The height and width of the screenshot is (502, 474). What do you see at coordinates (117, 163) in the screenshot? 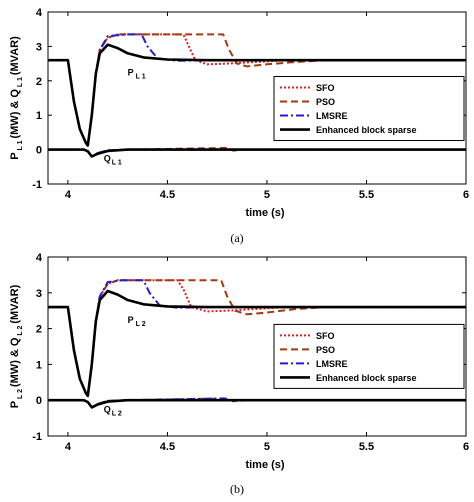
I see `annotation-q-subscript: L 1` at bounding box center [117, 163].